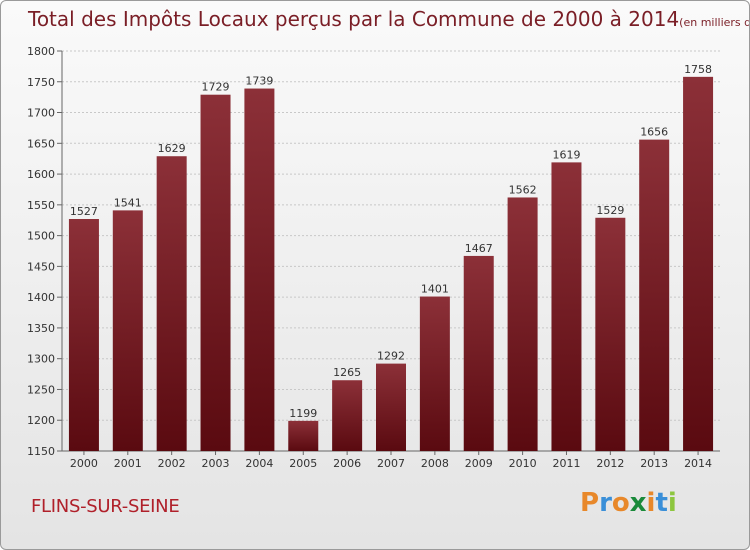  Describe the element at coordinates (523, 189) in the screenshot. I see `value-label: 1562` at that location.